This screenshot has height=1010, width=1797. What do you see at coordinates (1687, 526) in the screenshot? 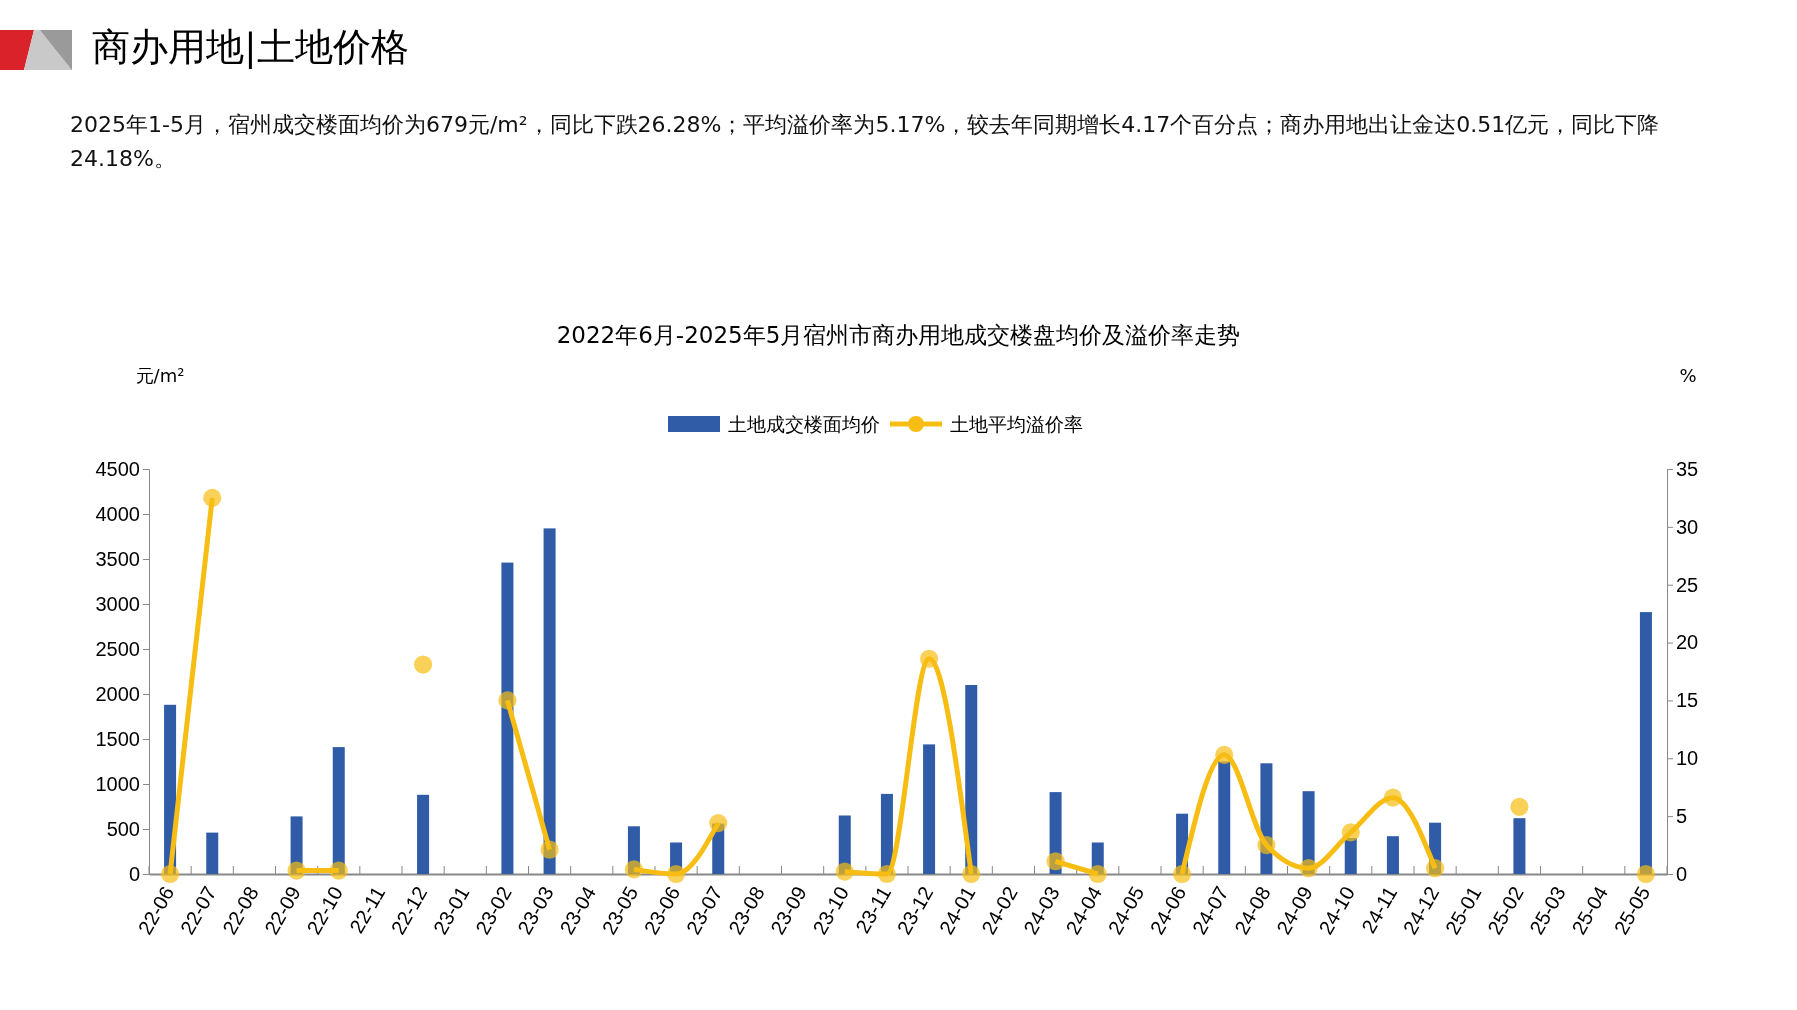
I see `y2-tick-label: 30` at bounding box center [1687, 526].